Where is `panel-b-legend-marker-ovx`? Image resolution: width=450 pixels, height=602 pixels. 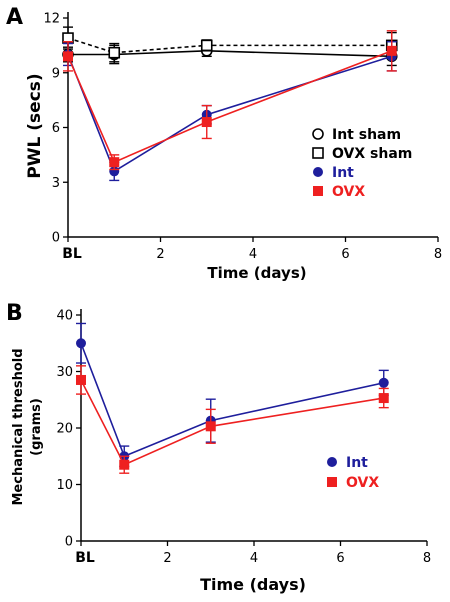
panel-b-legend-marker-ovx is located at coordinates (332, 482).